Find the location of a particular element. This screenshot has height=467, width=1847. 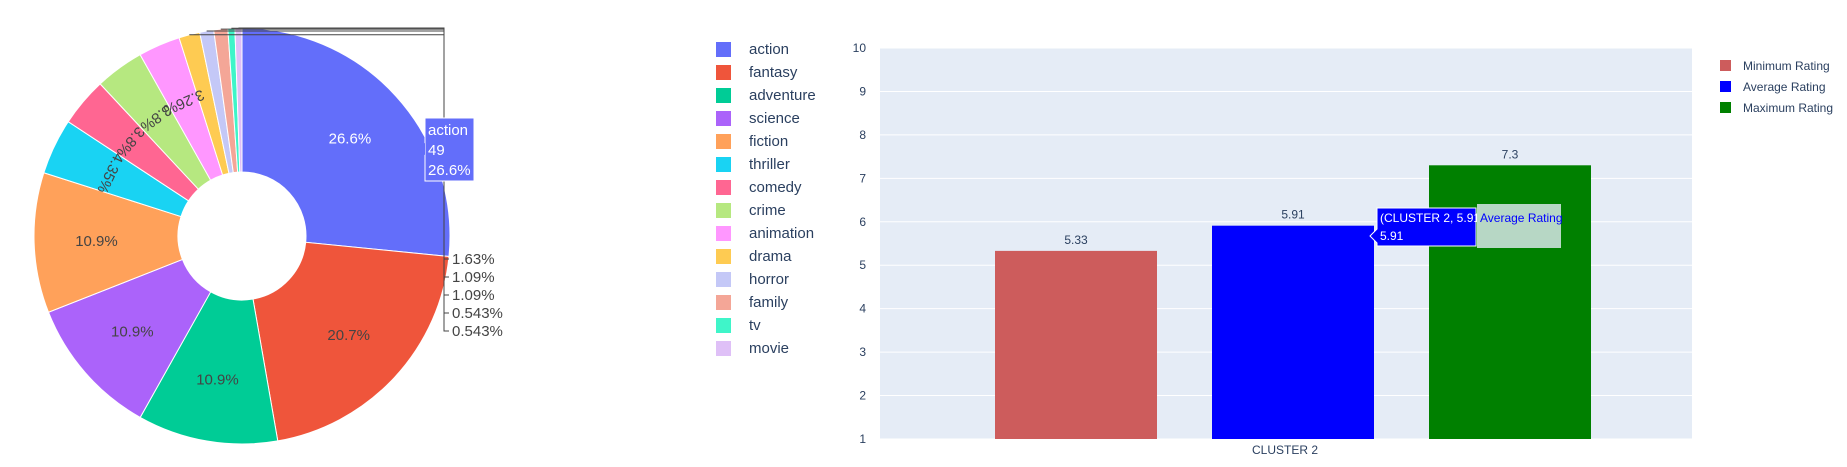

pie-slice-adventure is located at coordinates (209, 368).